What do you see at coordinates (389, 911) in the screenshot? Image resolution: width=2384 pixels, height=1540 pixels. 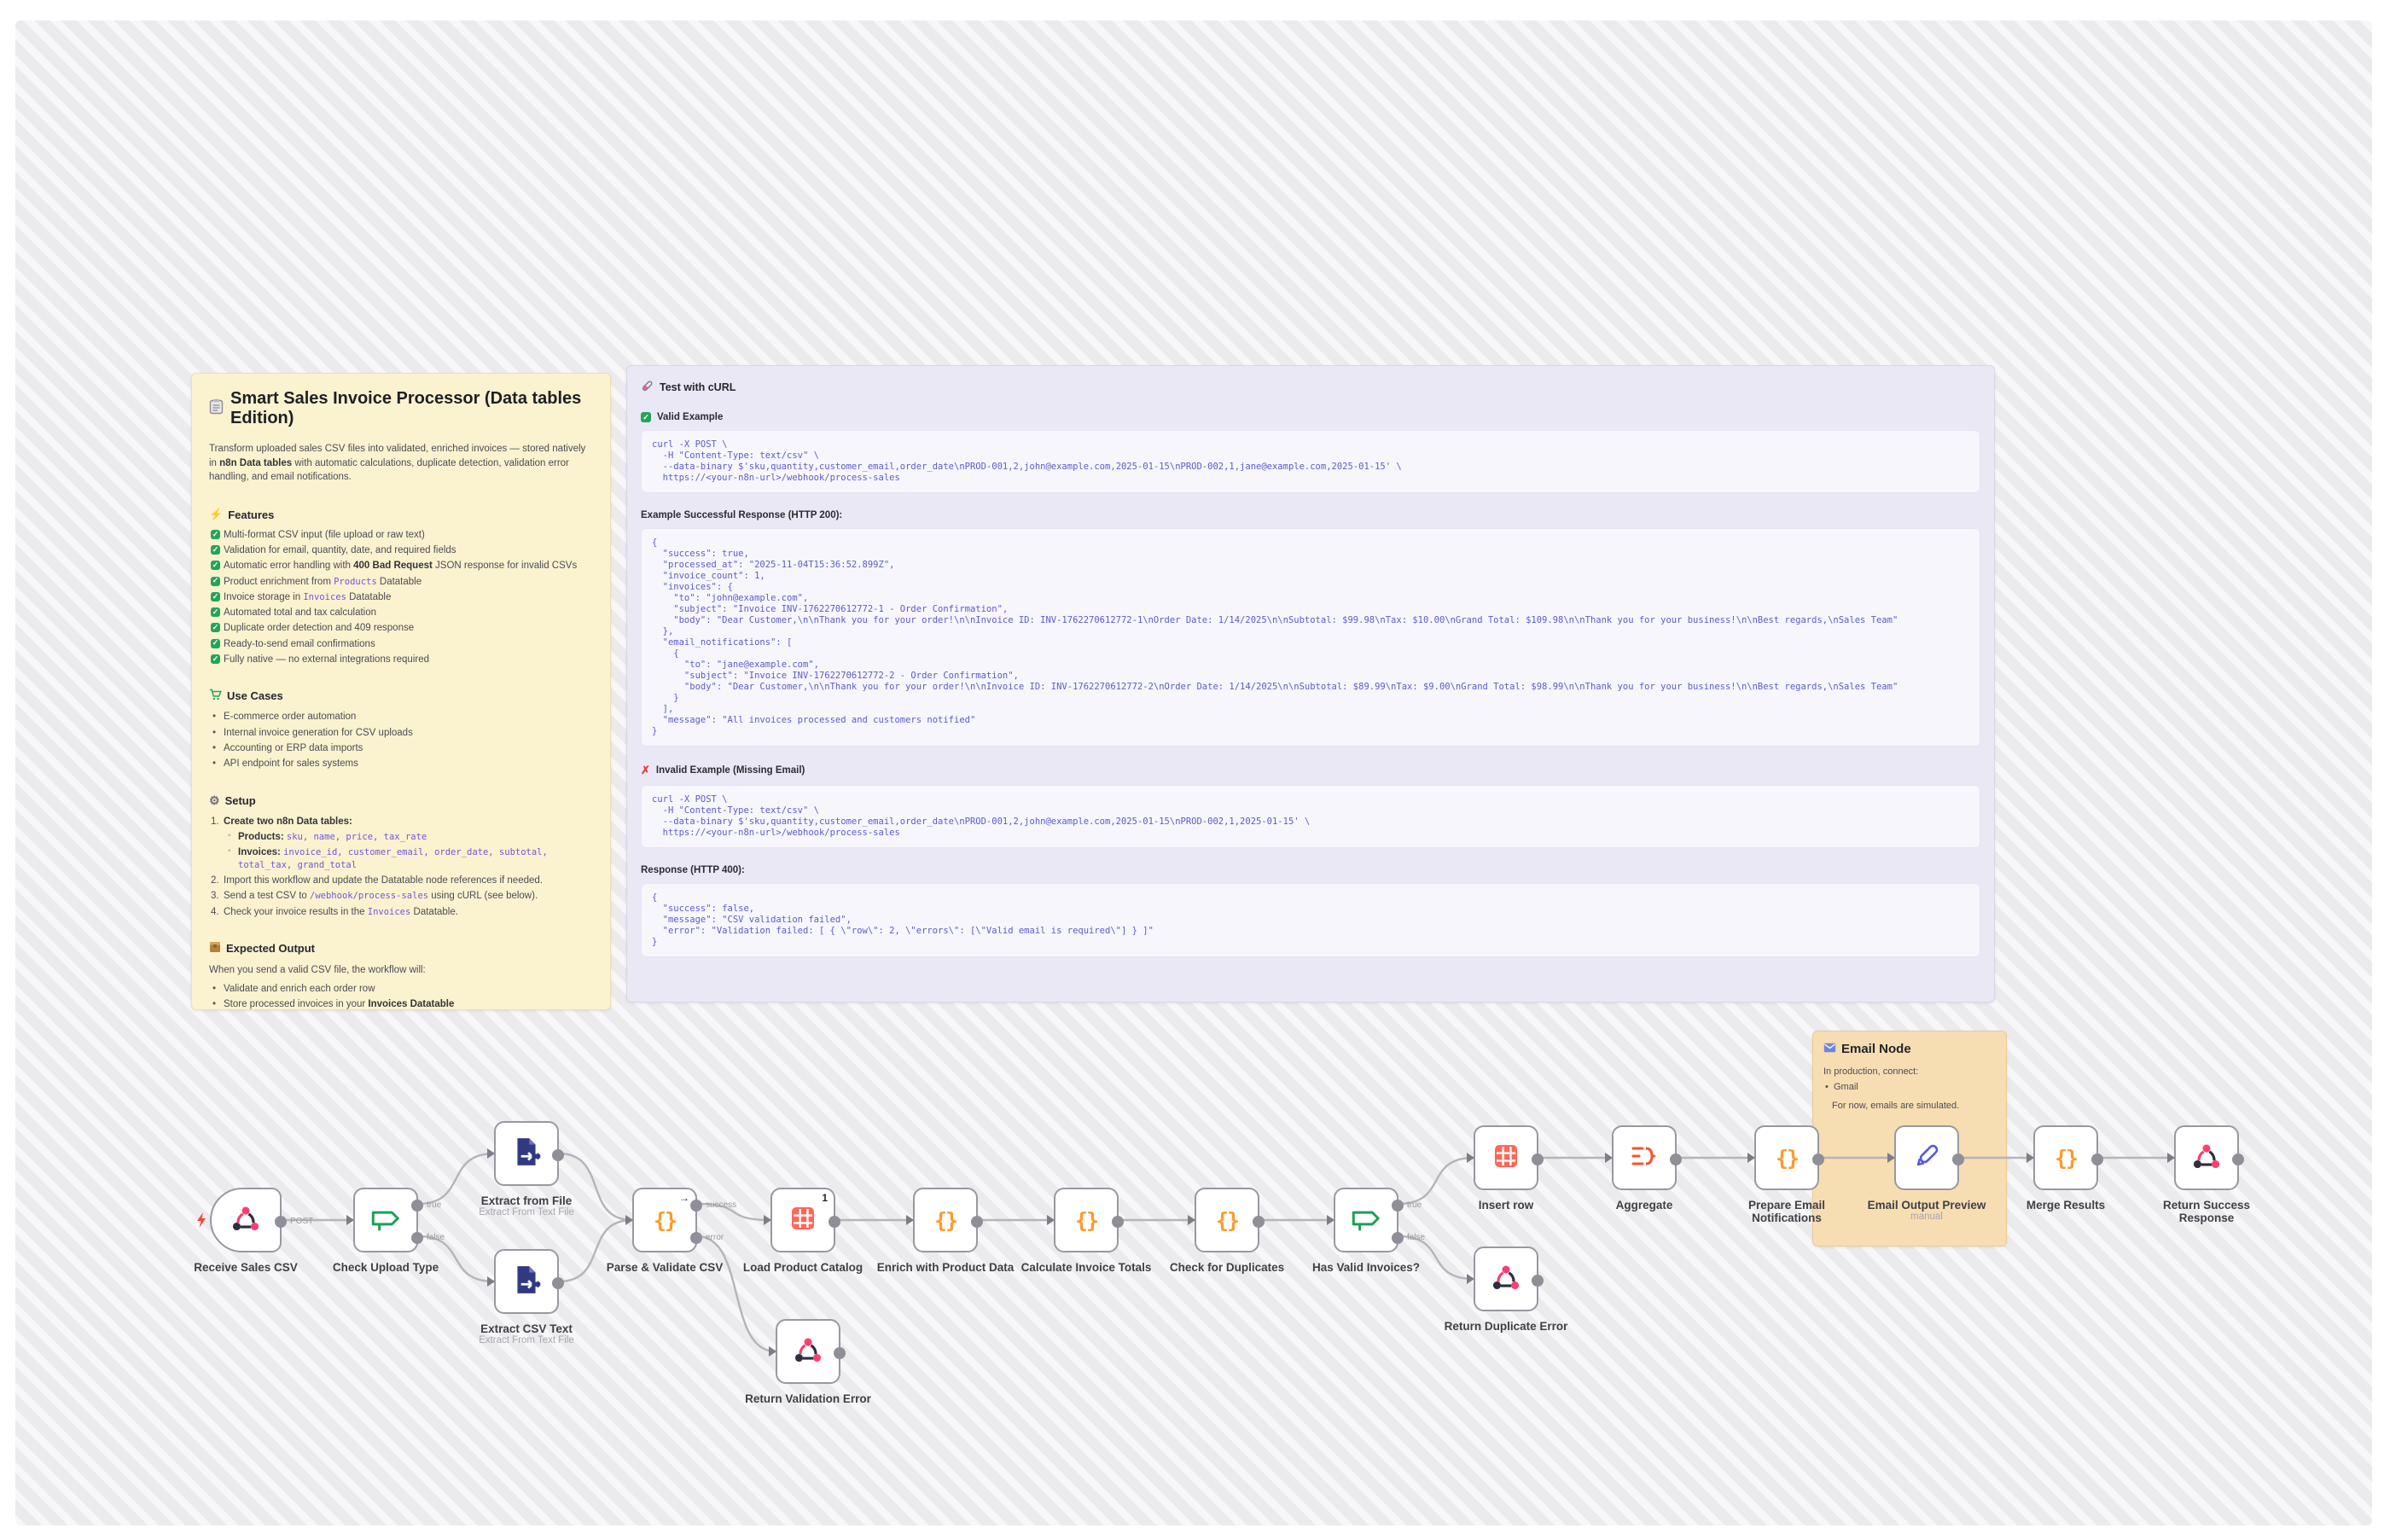 I see `text-segment: Invoices` at bounding box center [389, 911].